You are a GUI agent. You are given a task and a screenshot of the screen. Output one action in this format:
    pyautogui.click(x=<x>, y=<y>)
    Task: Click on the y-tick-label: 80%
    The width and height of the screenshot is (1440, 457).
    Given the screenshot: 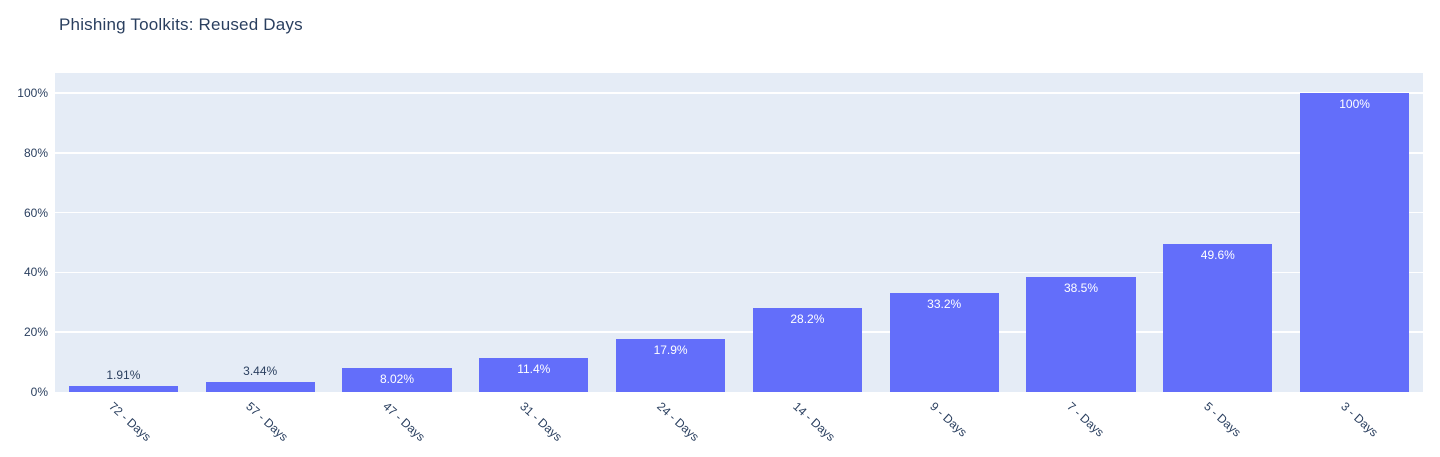 What is the action you would take?
    pyautogui.click(x=35, y=152)
    